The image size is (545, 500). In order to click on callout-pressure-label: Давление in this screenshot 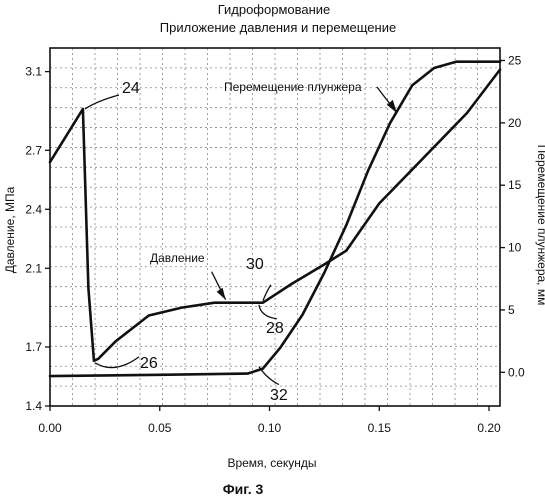, I will do `click(177, 258)`.